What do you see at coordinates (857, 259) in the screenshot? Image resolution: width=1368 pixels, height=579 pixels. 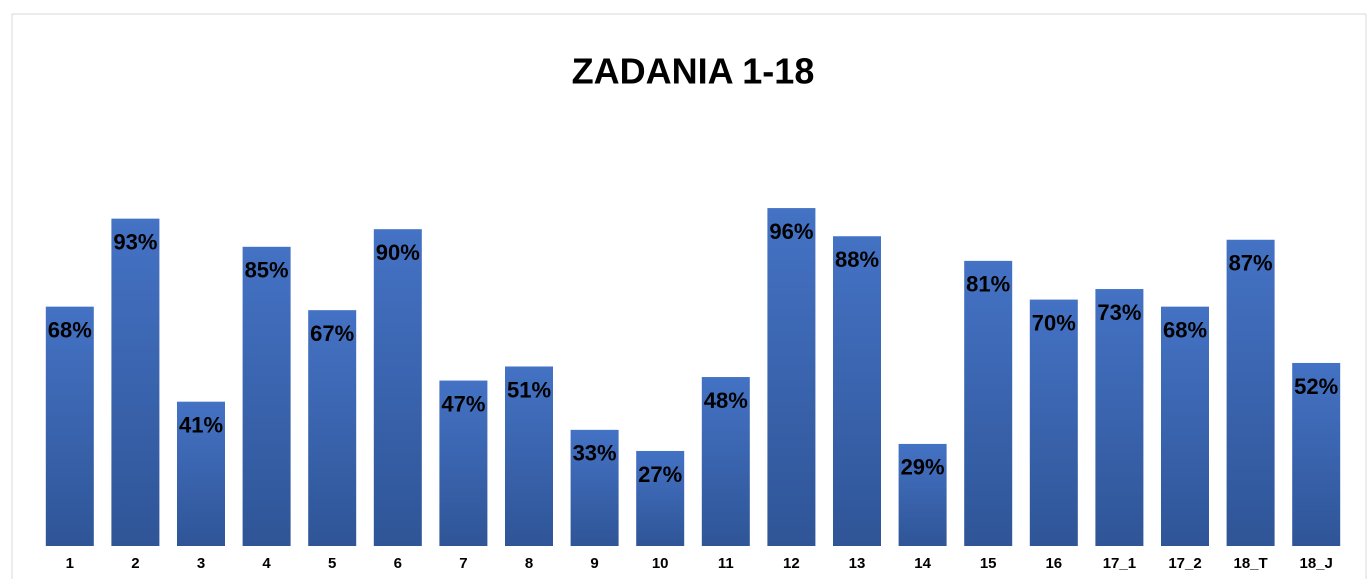 I see `data-label: 88%` at bounding box center [857, 259].